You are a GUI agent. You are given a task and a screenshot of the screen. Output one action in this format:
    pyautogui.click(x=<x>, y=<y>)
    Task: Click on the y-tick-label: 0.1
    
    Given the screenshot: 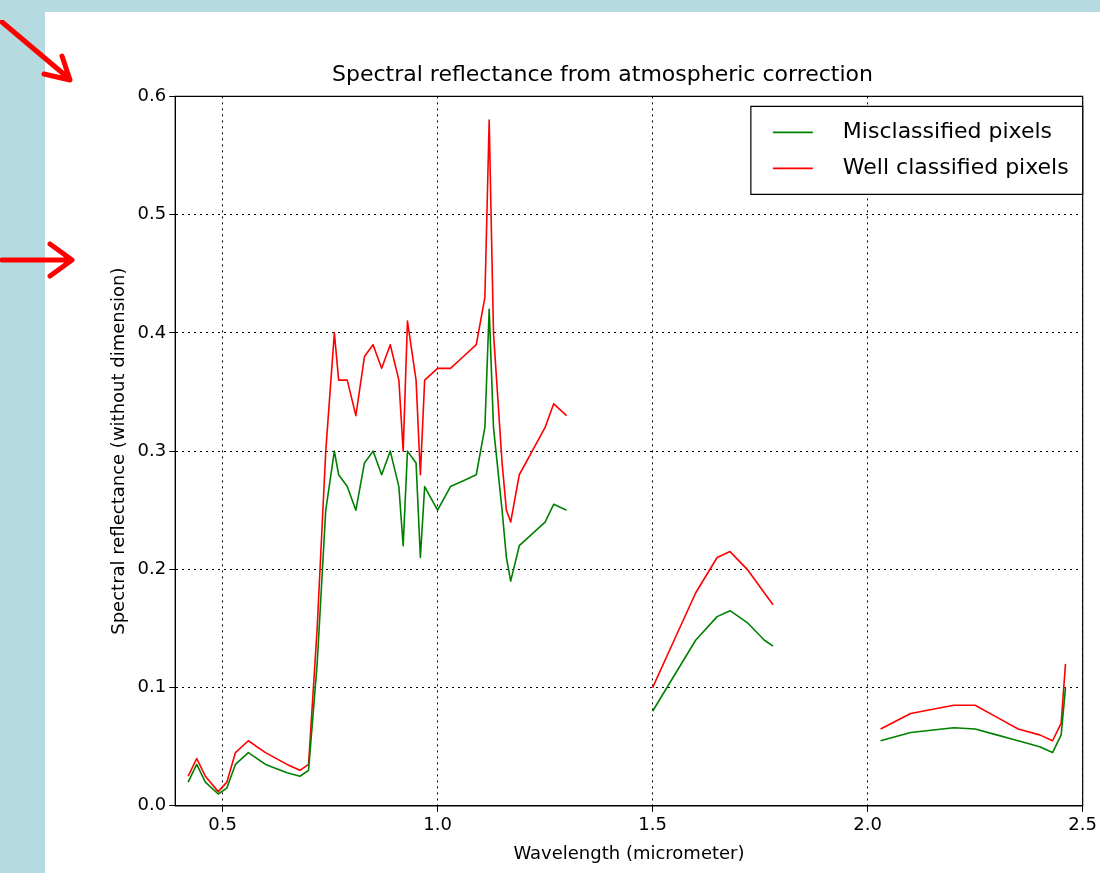 What is the action you would take?
    pyautogui.click(x=152, y=686)
    